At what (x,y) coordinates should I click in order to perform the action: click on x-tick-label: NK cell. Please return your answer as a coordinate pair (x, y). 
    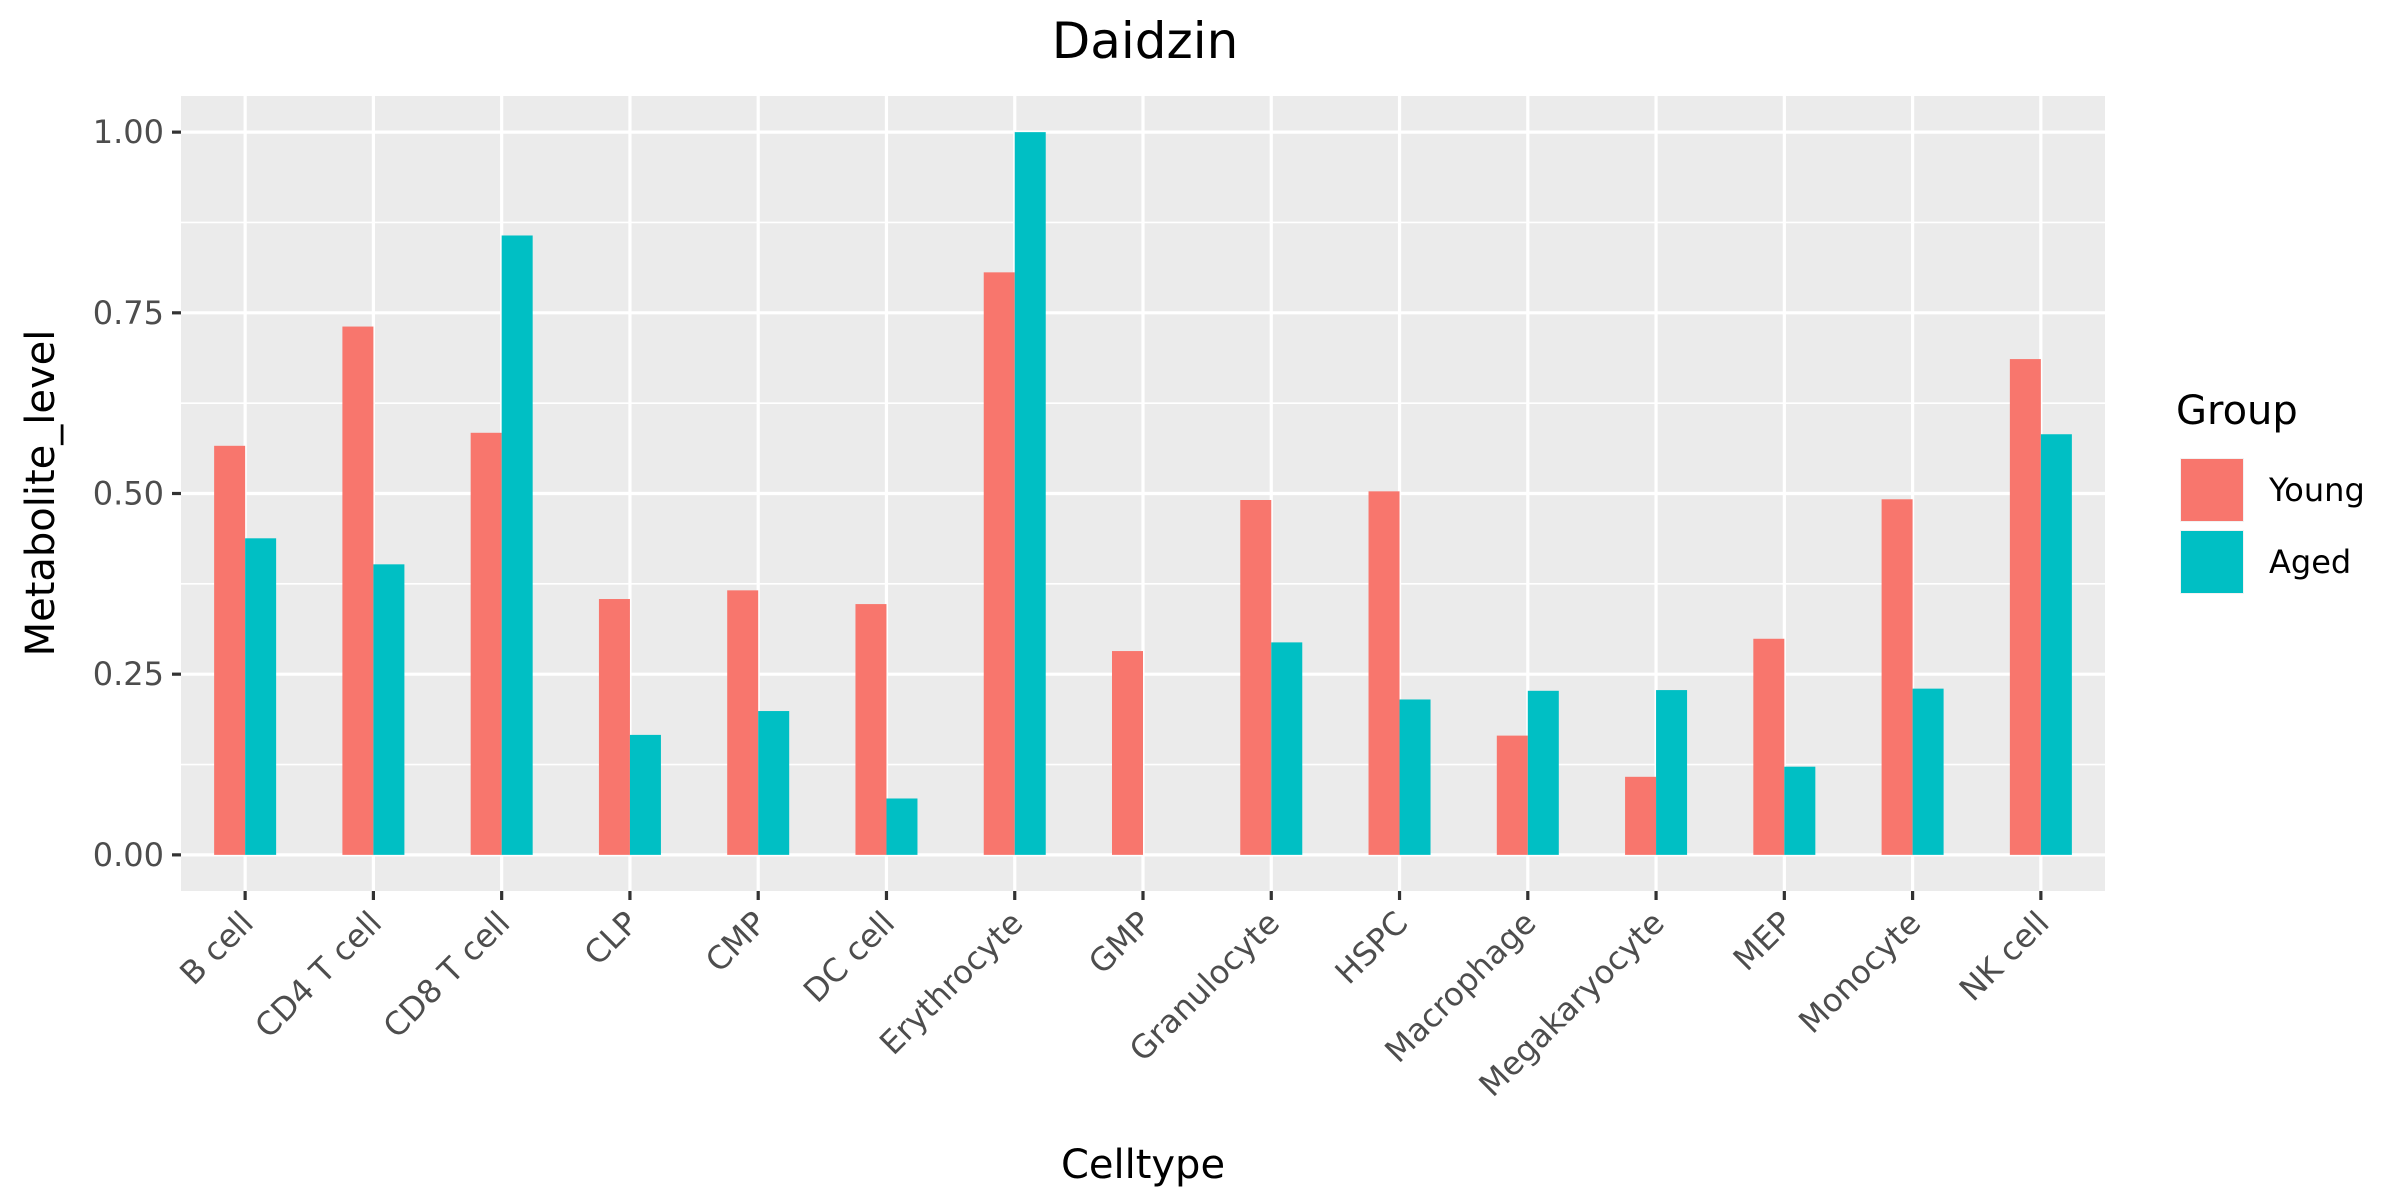
    Looking at the image, I should click on (2004, 956).